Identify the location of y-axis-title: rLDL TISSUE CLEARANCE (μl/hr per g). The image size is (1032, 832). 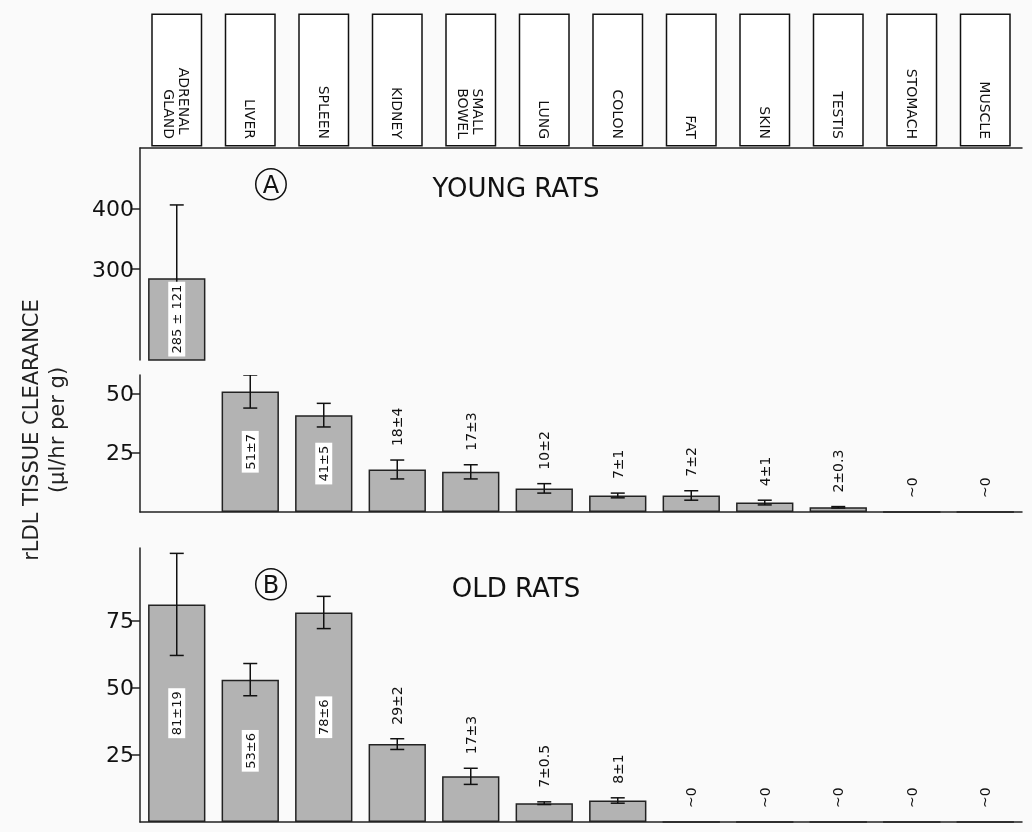
(44, 430).